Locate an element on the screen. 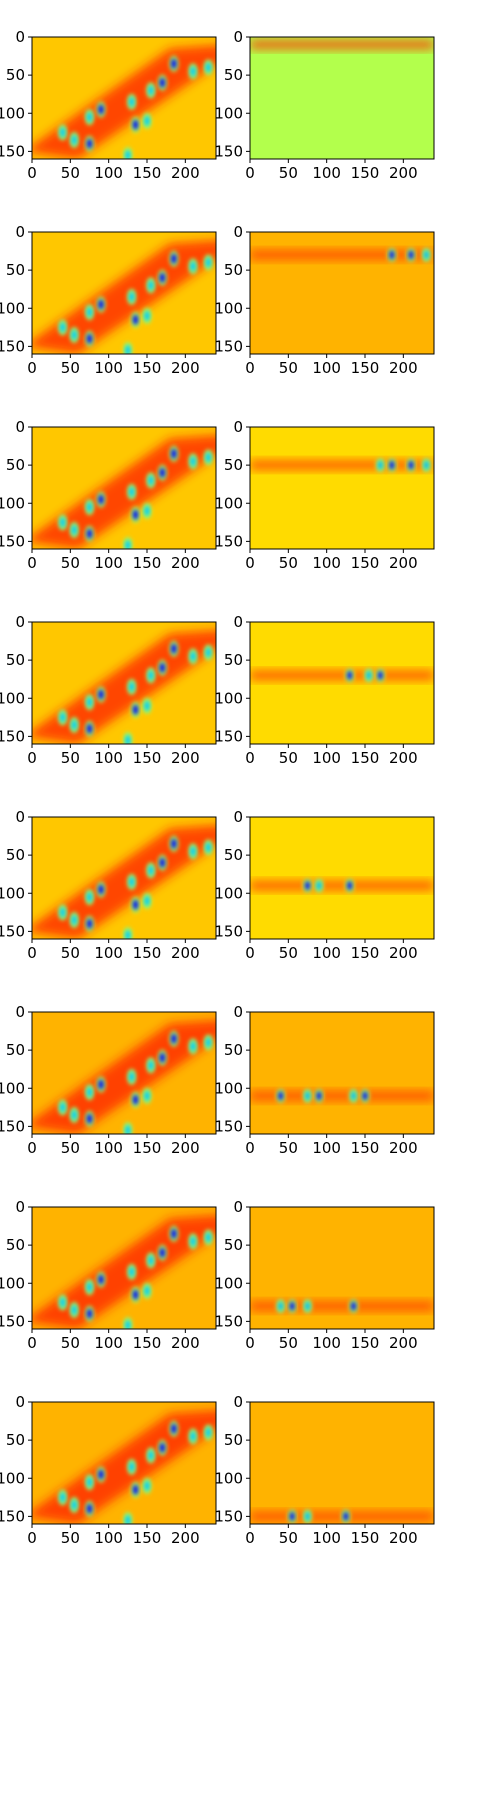  panel-r4-left: 0 50 100 150 200 0 50 100 150 is located at coordinates (108, 690).